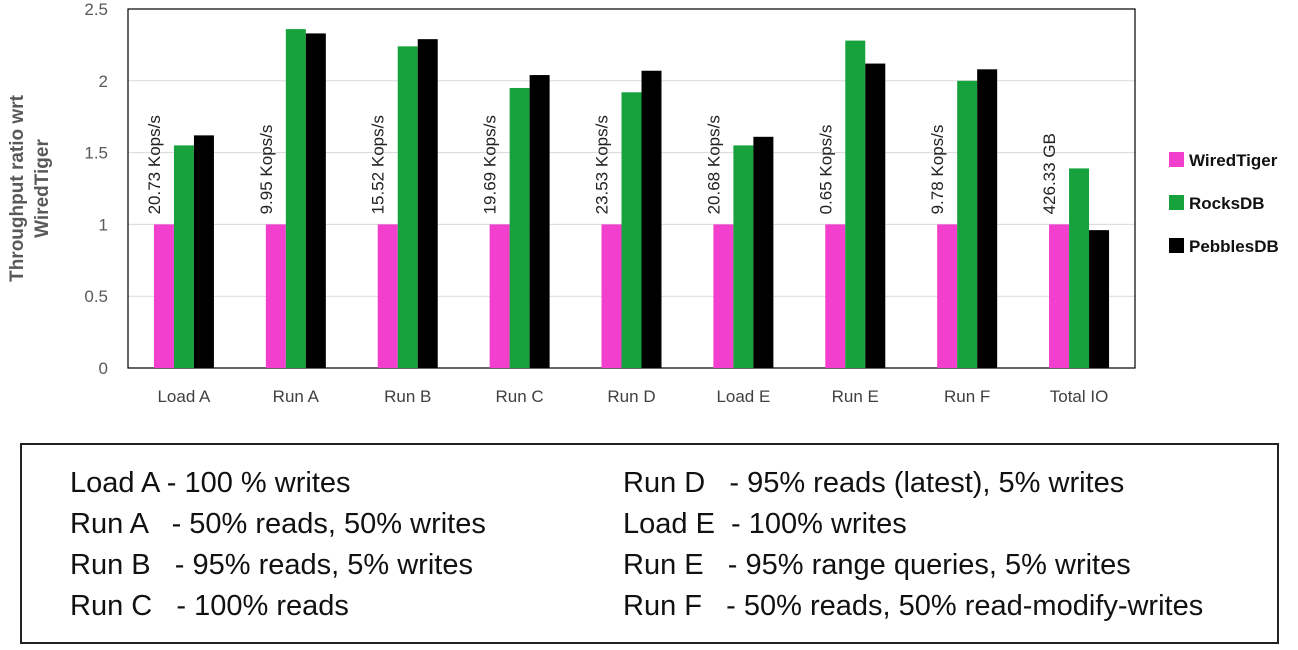 This screenshot has height=650, width=1298. What do you see at coordinates (96, 9) in the screenshot?
I see `y-tick-label: 2.5` at bounding box center [96, 9].